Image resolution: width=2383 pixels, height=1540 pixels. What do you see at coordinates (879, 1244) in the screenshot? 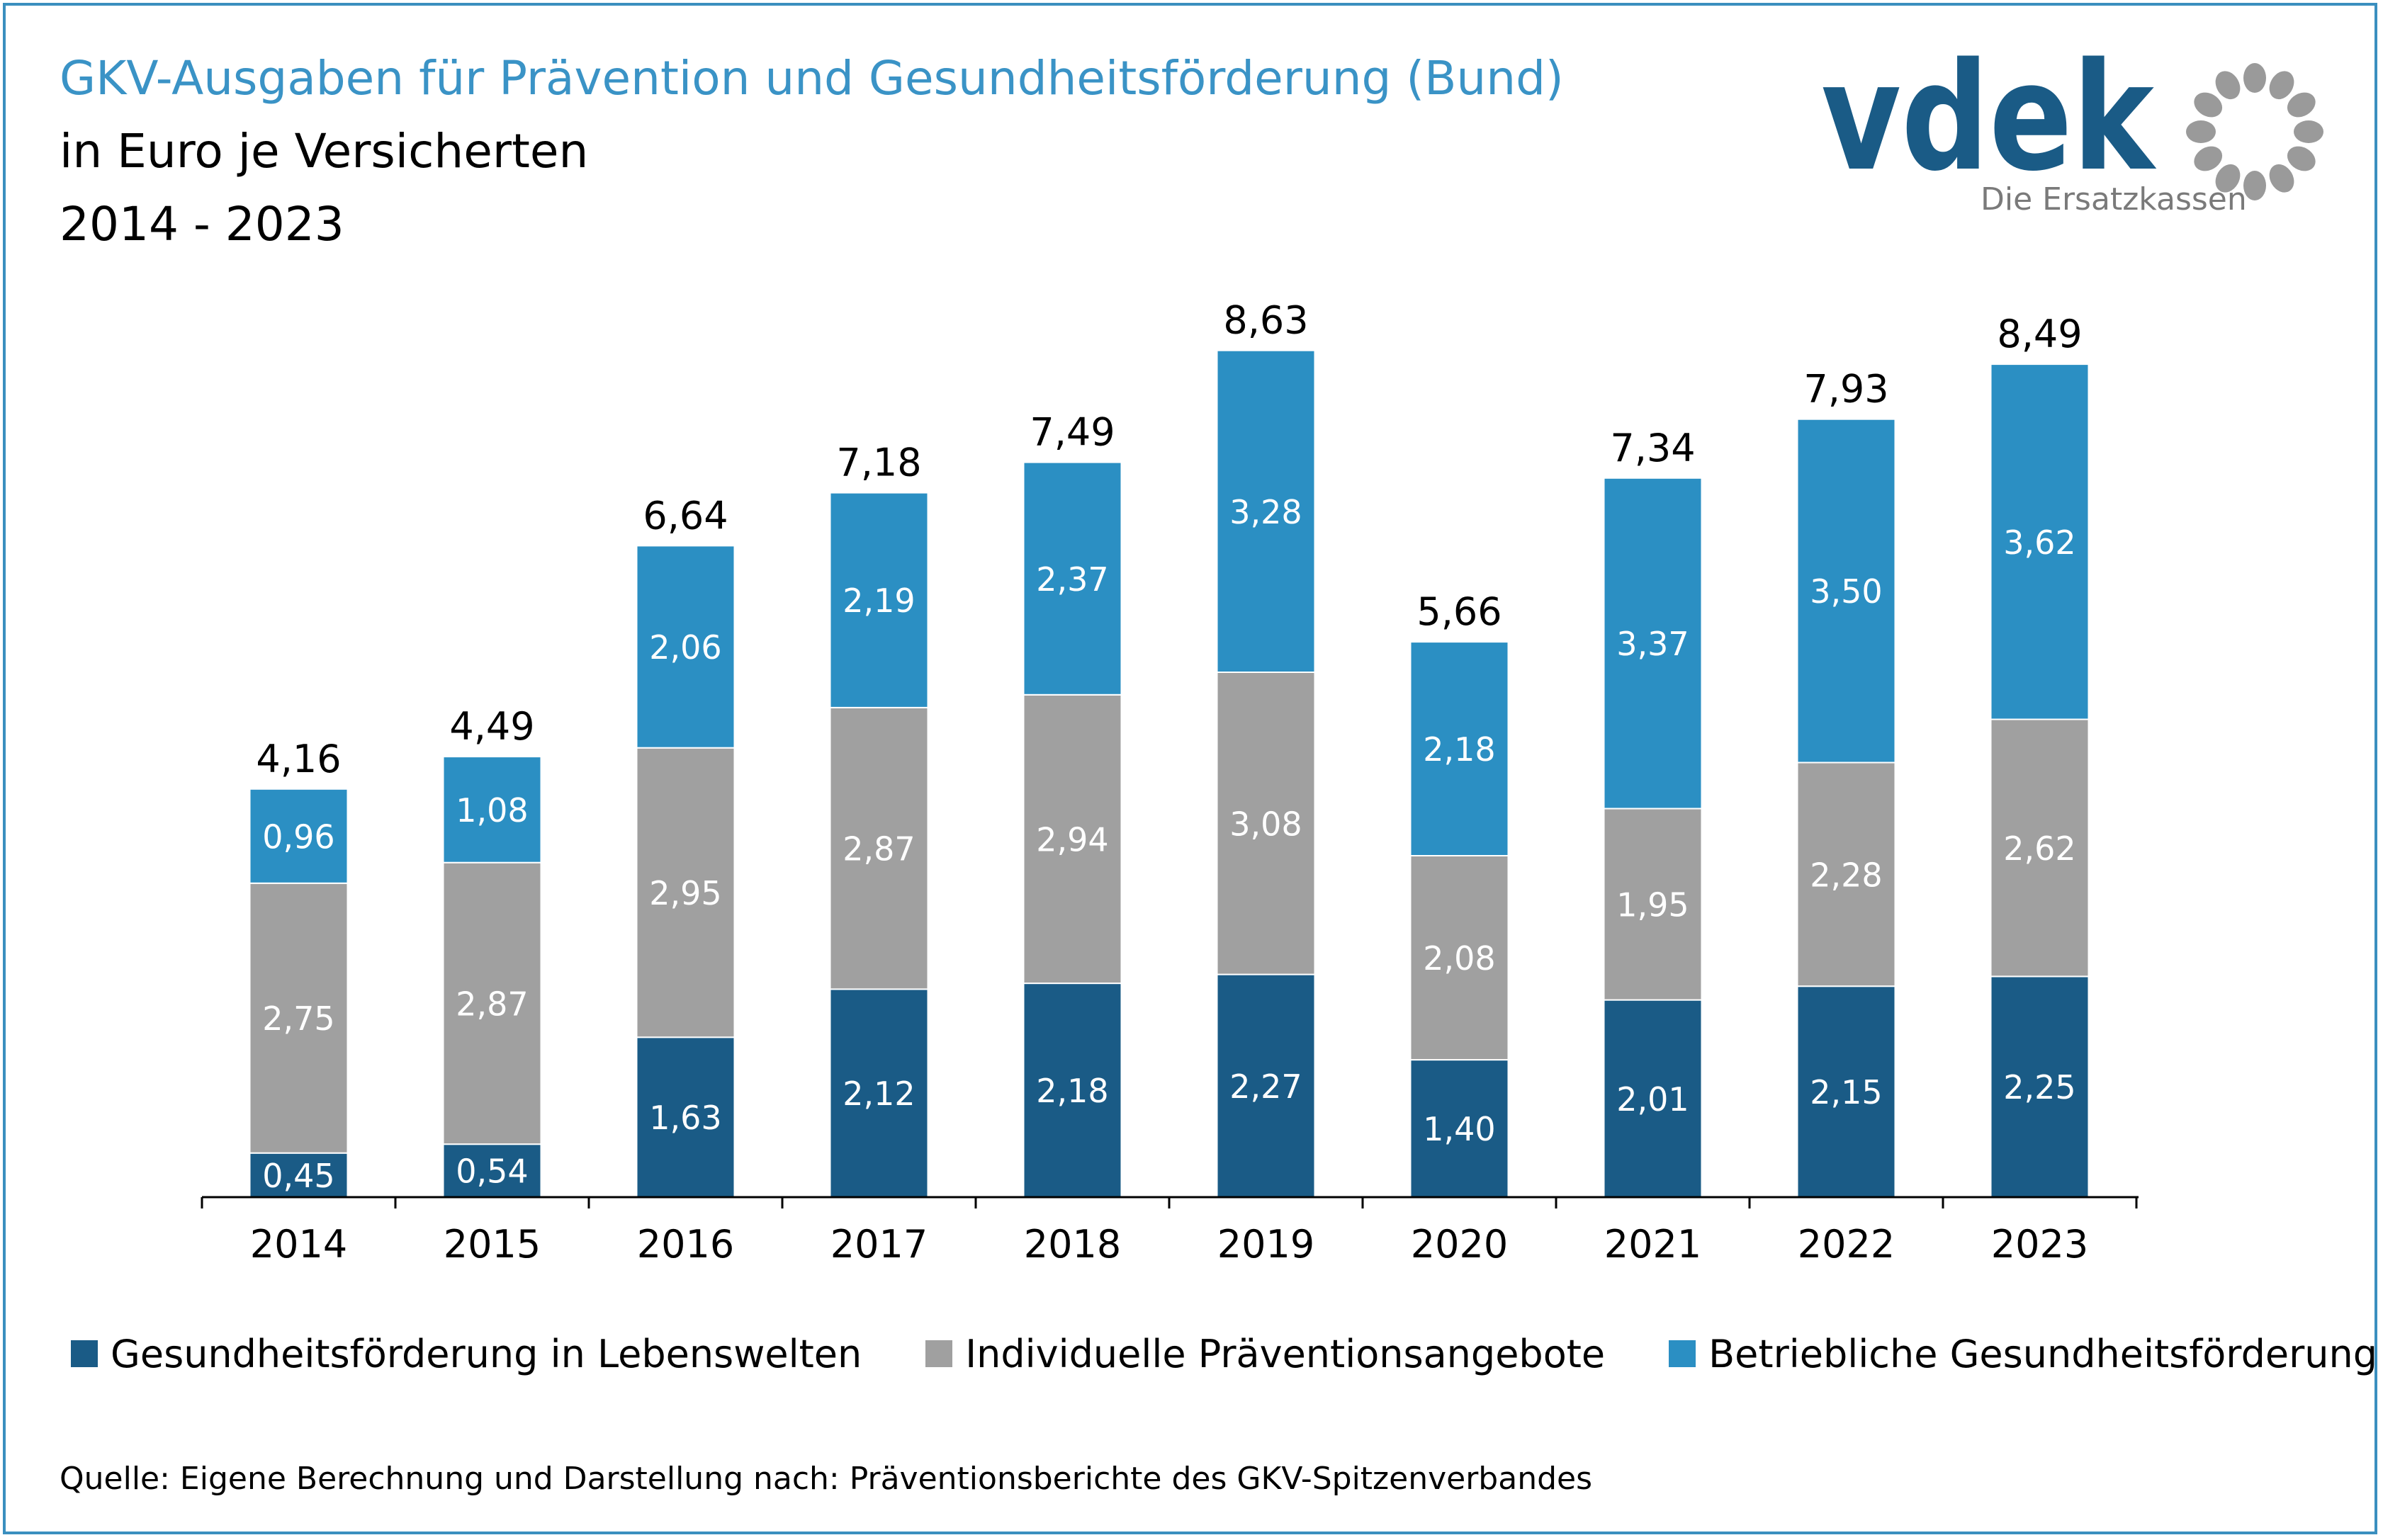
I see `x-tick-label: 2017` at bounding box center [879, 1244].